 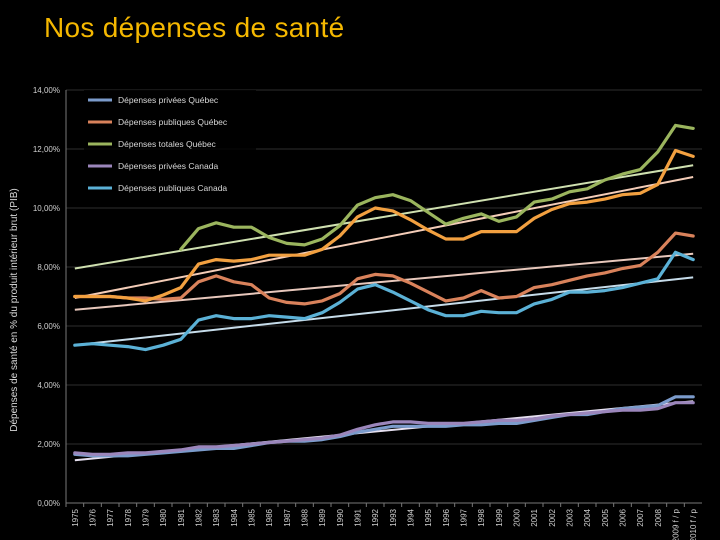 What do you see at coordinates (534, 517) in the screenshot?
I see `x-tick-label: 2001` at bounding box center [534, 517].